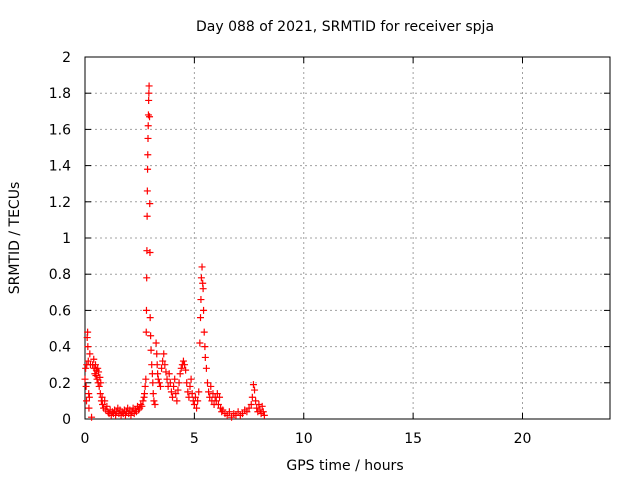  Describe the element at coordinates (60, 348) in the screenshot. I see `y-tick-label: 0.4` at that location.